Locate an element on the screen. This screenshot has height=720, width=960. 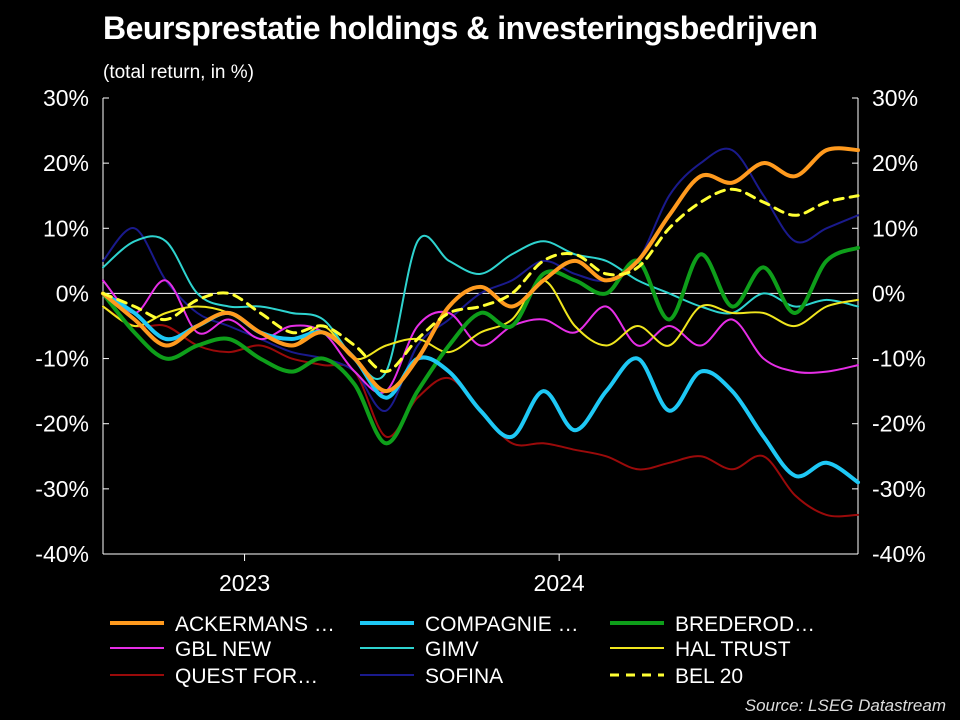
y-tick-label-left: -30% is located at coordinates (62, 489).